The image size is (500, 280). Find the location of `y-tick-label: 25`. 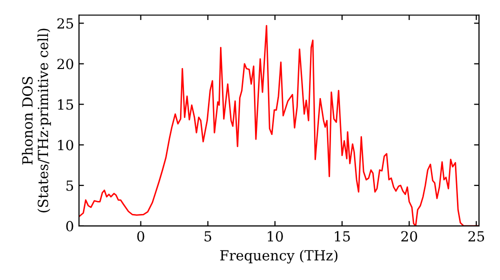

y-tick-label: 25 is located at coordinates (65, 23).